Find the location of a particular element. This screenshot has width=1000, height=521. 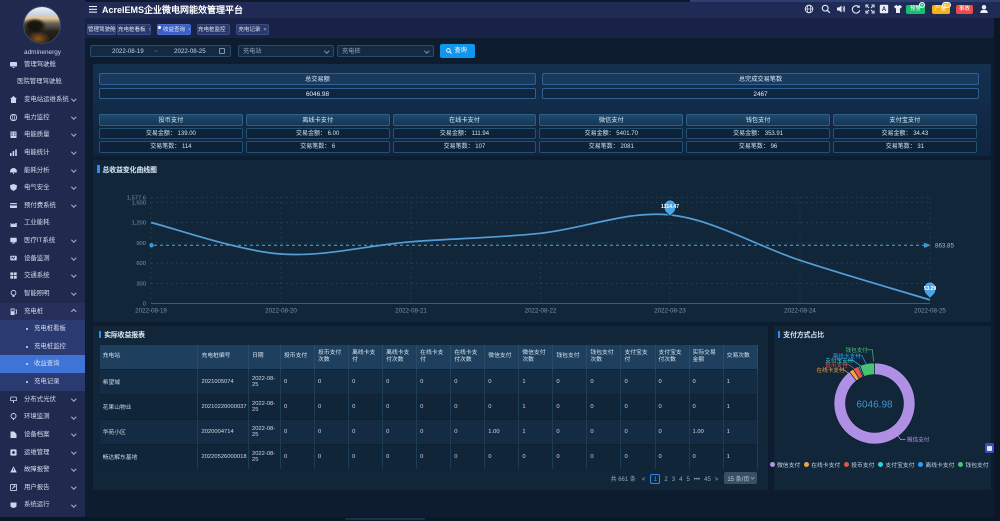

svg-text: 2022-08-20 is located at coordinates (281, 311).